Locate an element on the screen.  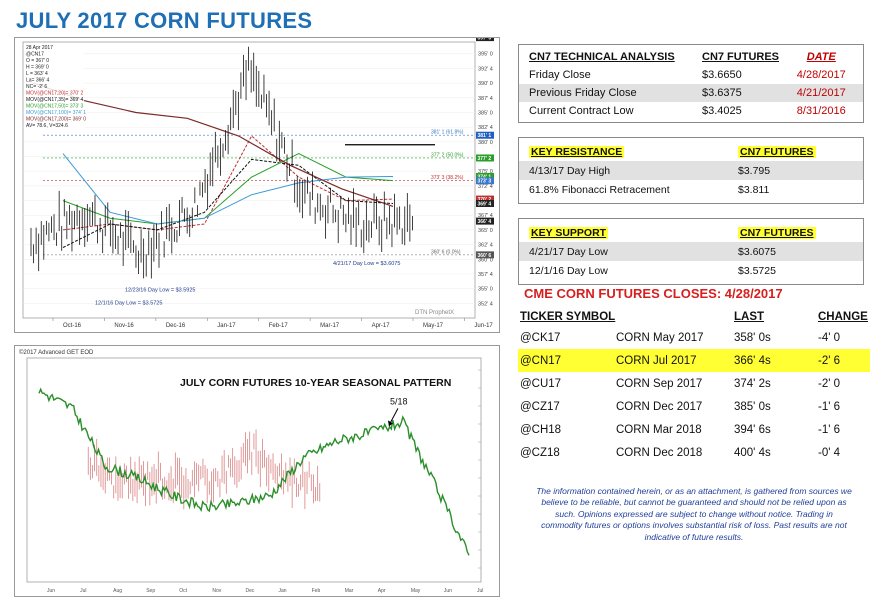
table-row: 61.8% Fibonacci Retracement $3.811 is located at coordinates (691, 189).